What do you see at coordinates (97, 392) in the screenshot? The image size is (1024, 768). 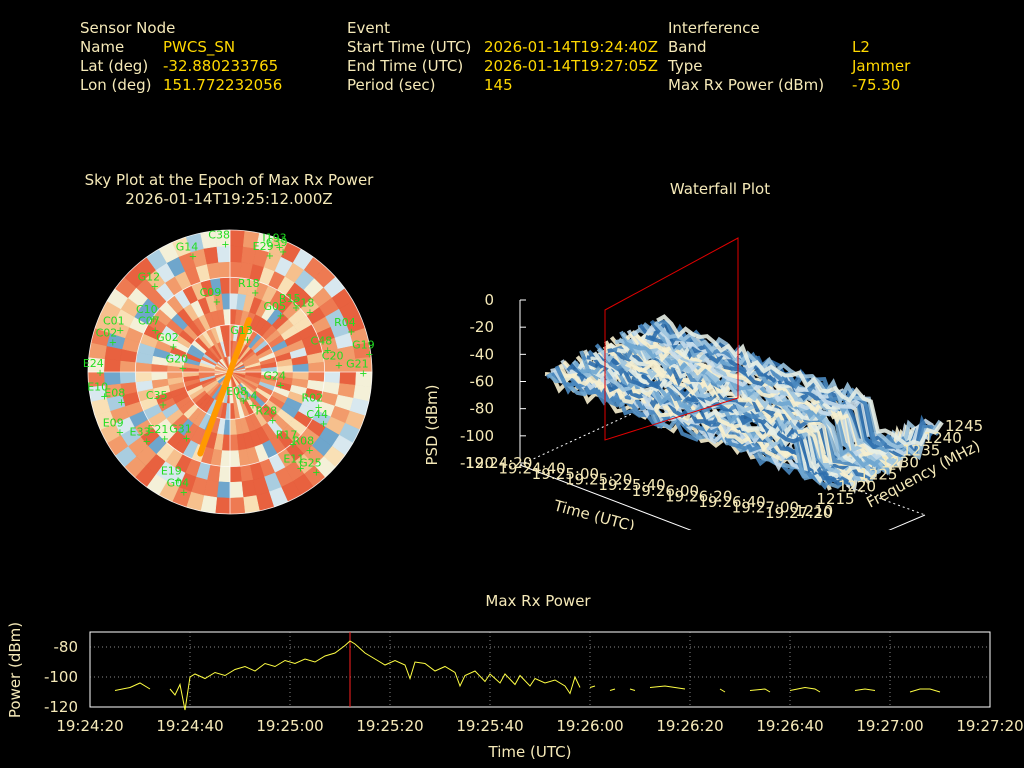 I see `satellite-E10: +E10` at bounding box center [97, 392].